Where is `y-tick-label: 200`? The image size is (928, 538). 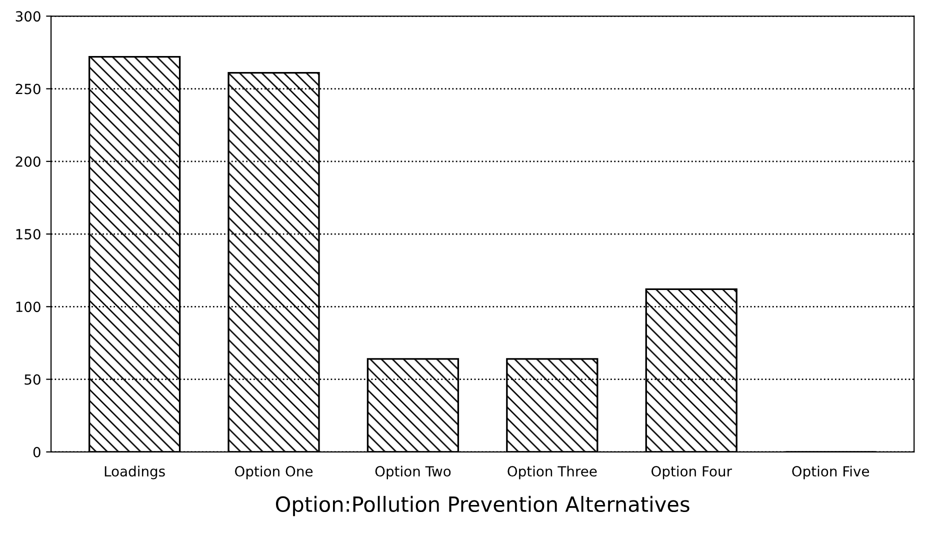 y-tick-label: 200 is located at coordinates (28, 161).